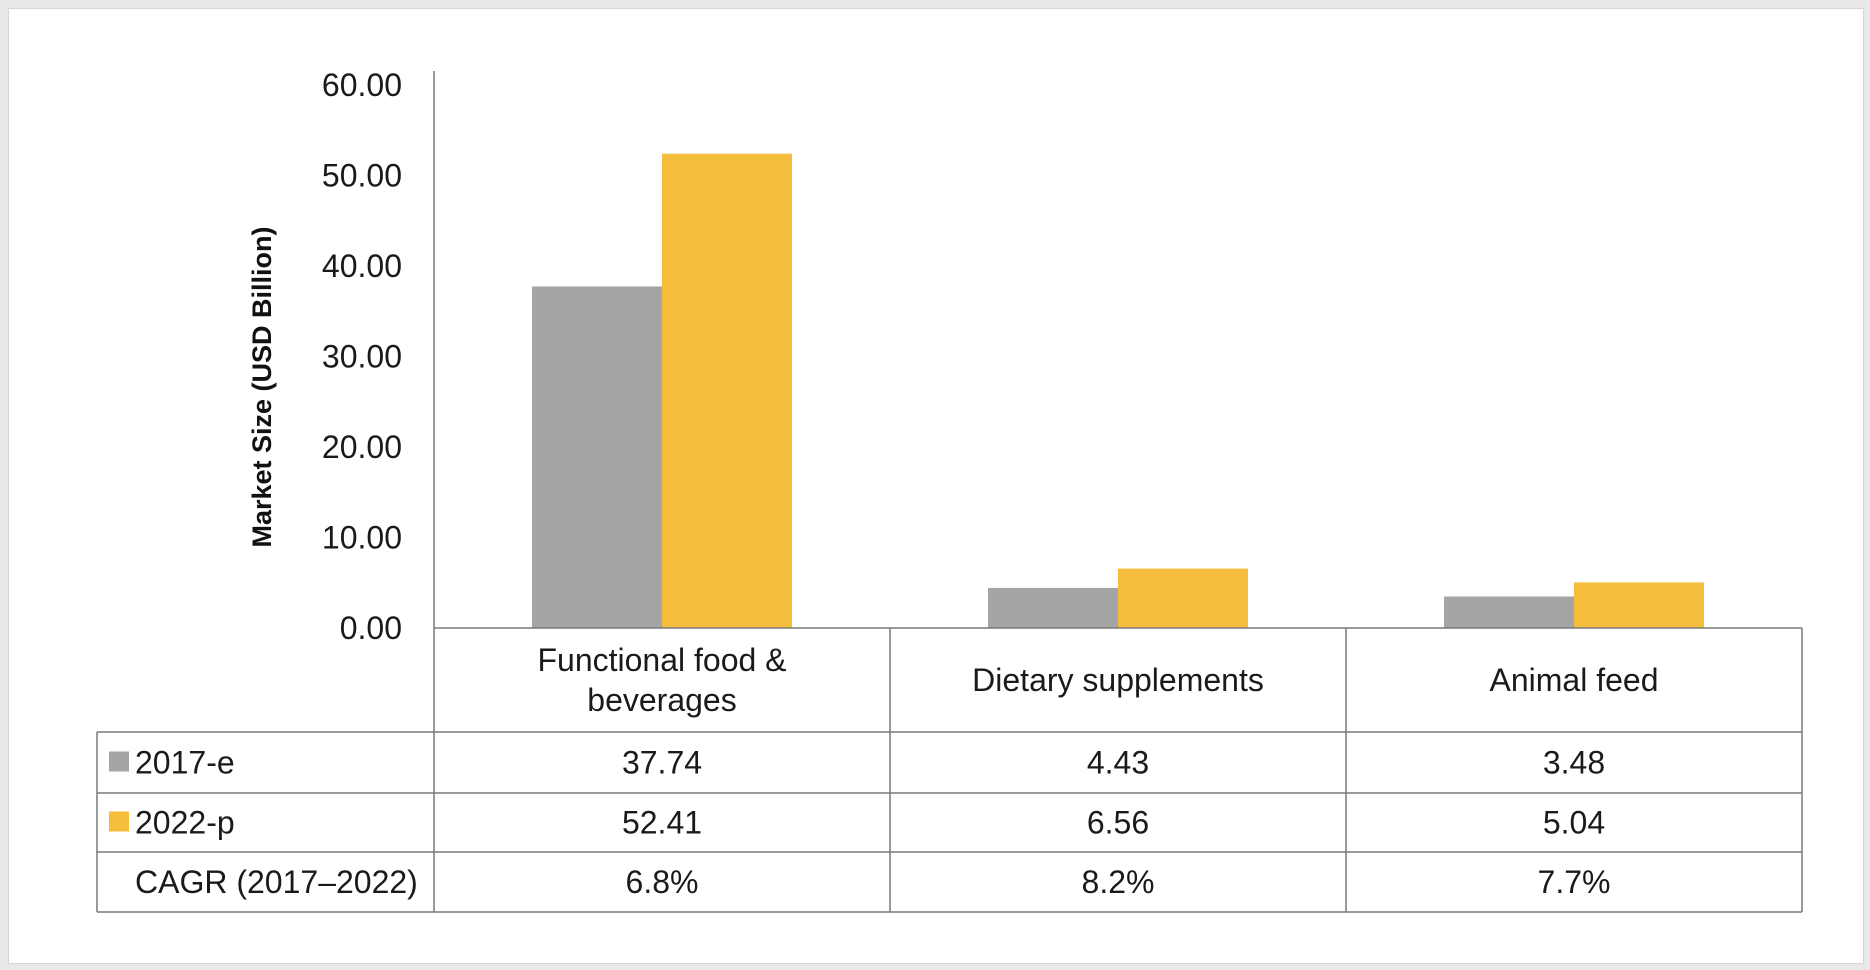 This screenshot has height=970, width=1870. I want to click on legend-swatch-2017-e, so click(119, 761).